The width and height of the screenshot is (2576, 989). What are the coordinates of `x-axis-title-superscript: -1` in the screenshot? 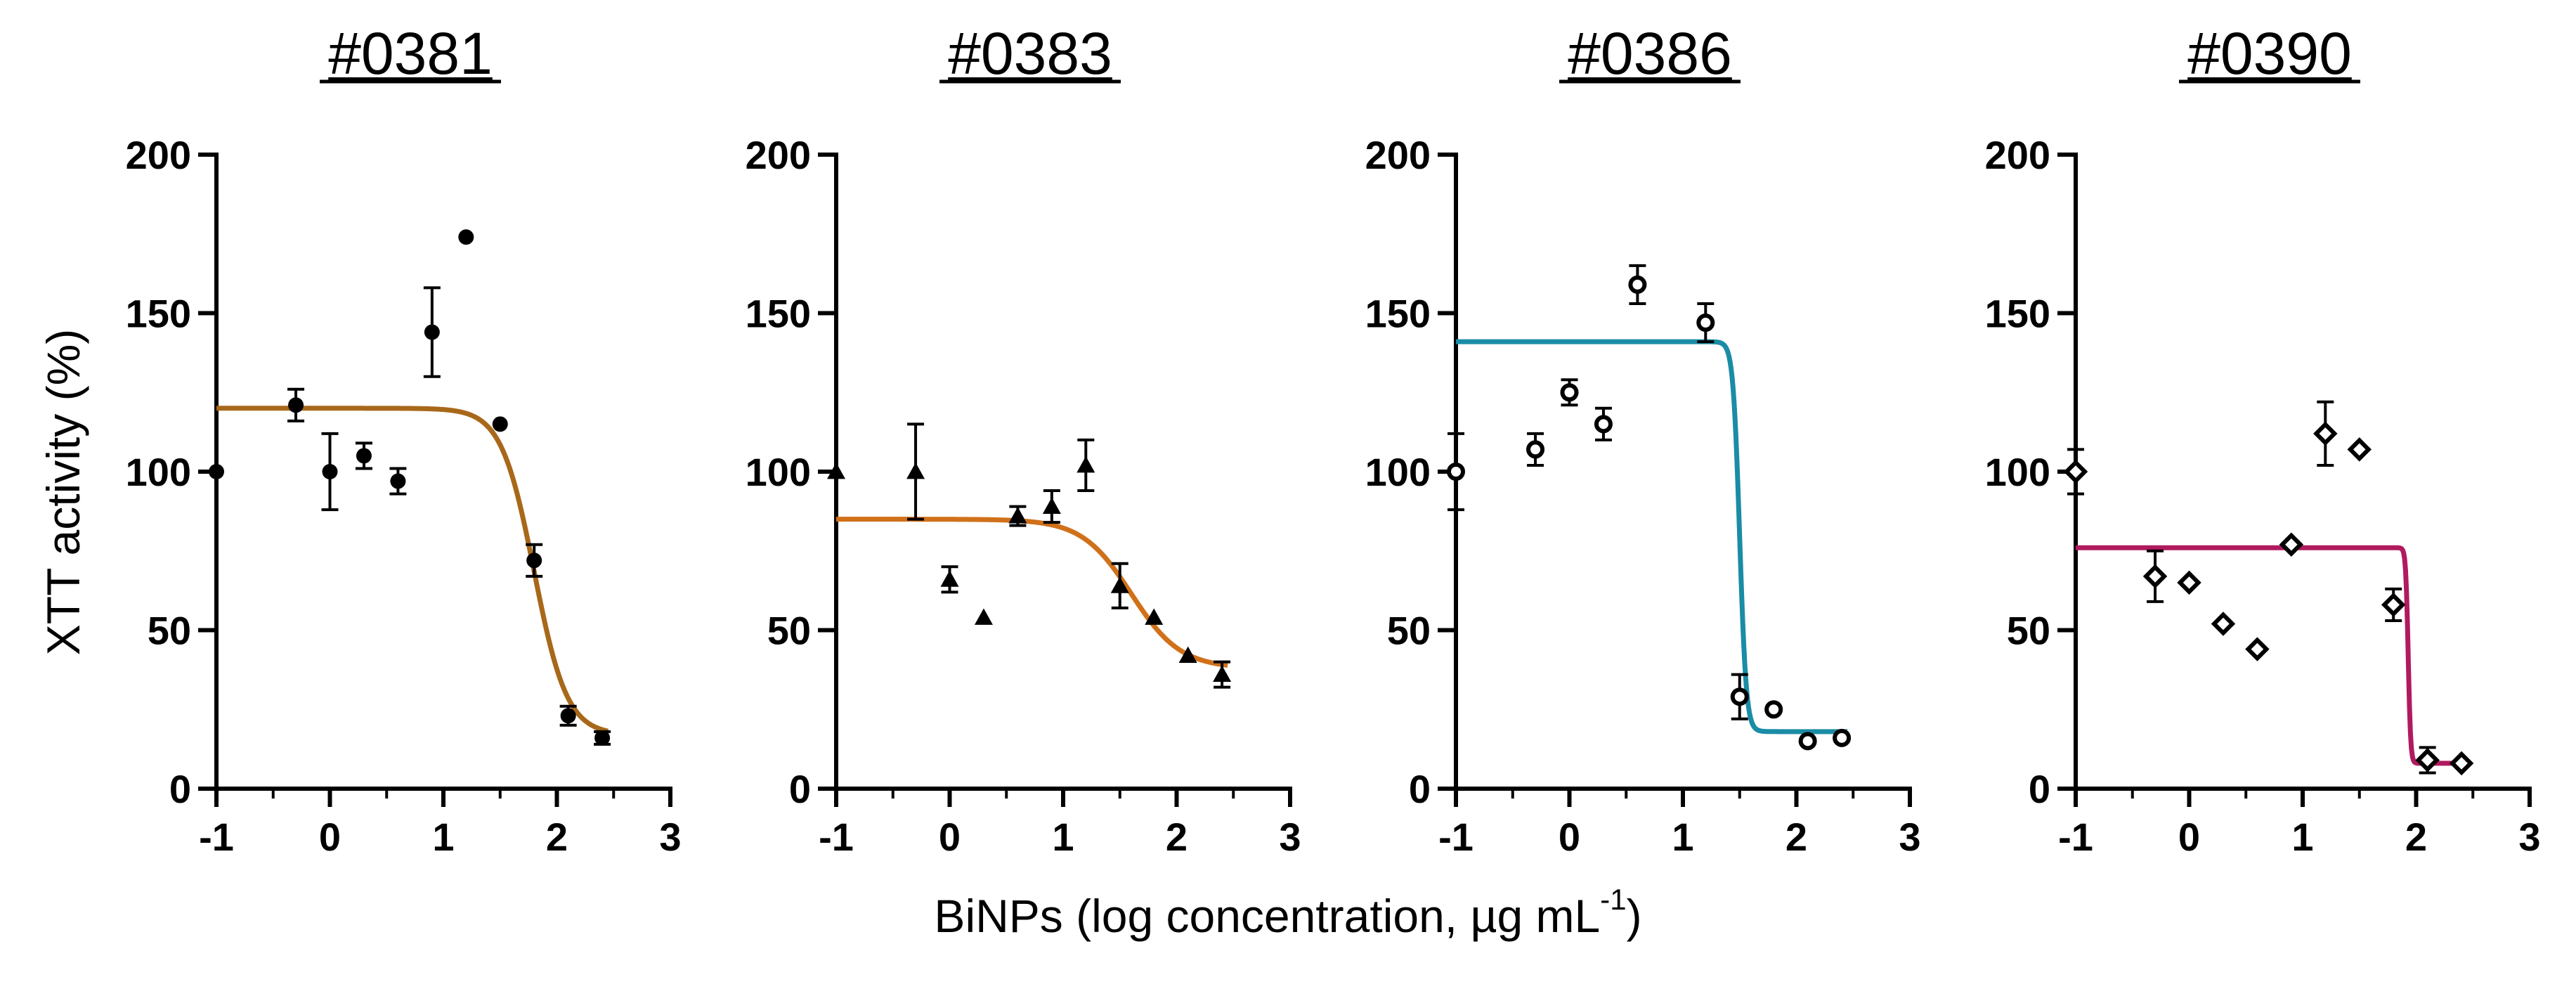 It's located at (1613, 899).